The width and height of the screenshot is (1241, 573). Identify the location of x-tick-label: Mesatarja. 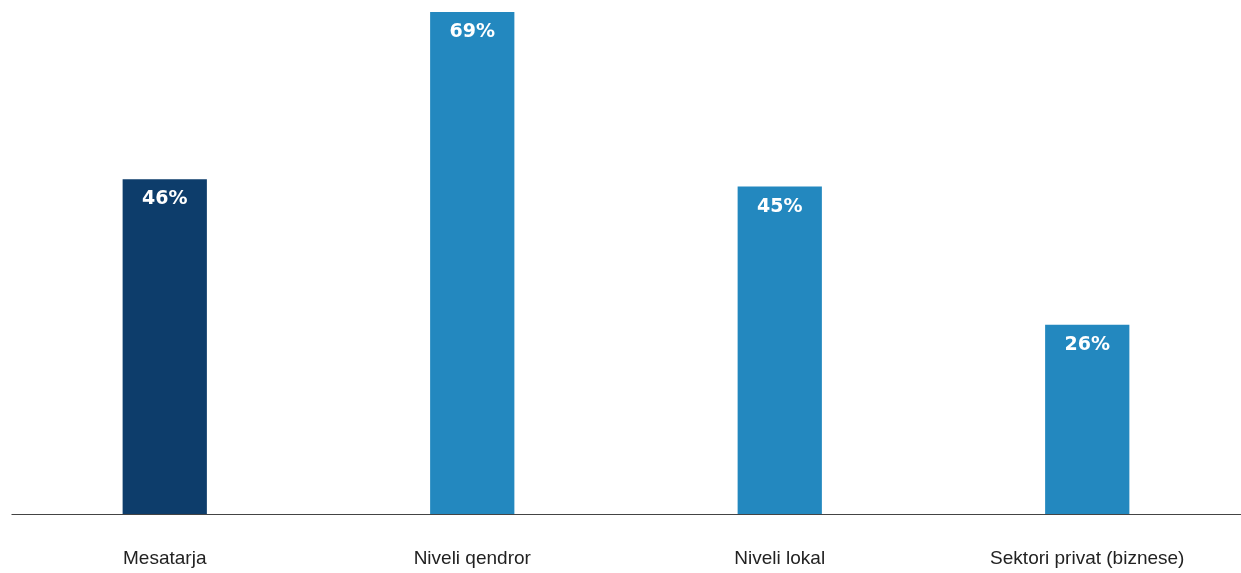
(165, 557).